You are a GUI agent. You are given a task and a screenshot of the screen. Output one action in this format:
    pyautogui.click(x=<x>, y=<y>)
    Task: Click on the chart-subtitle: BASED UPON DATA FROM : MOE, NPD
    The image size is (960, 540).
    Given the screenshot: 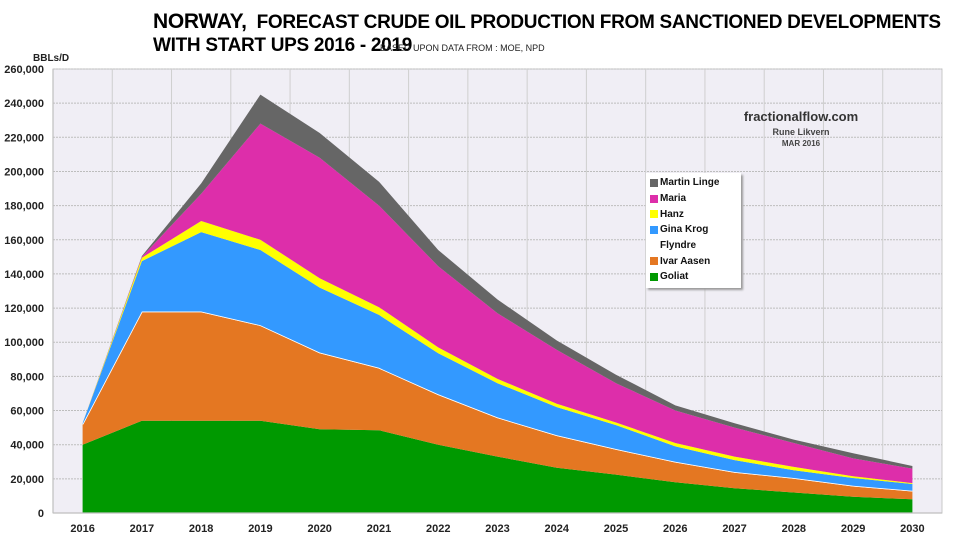 What is the action you would take?
    pyautogui.click(x=462, y=48)
    